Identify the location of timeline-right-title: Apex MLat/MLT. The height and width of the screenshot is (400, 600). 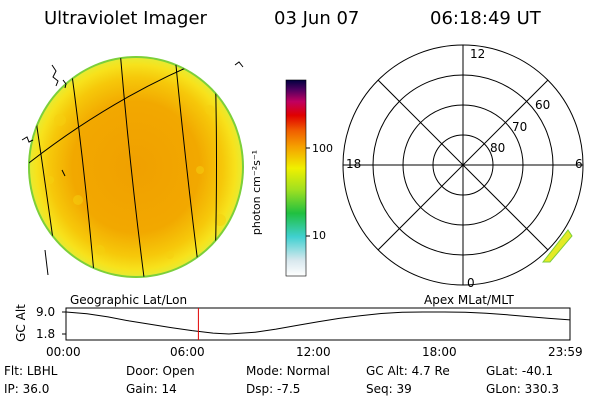
(469, 300).